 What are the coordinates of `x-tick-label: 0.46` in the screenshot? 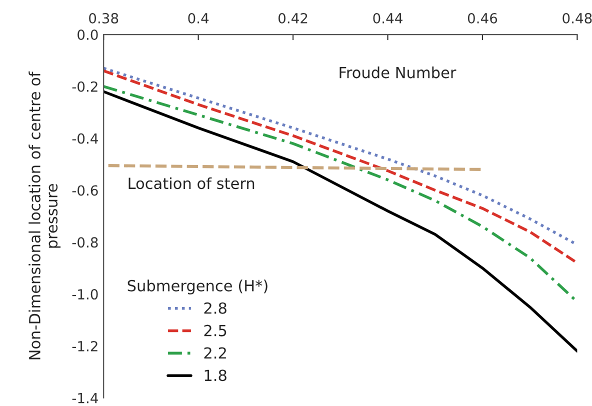 It's located at (483, 18).